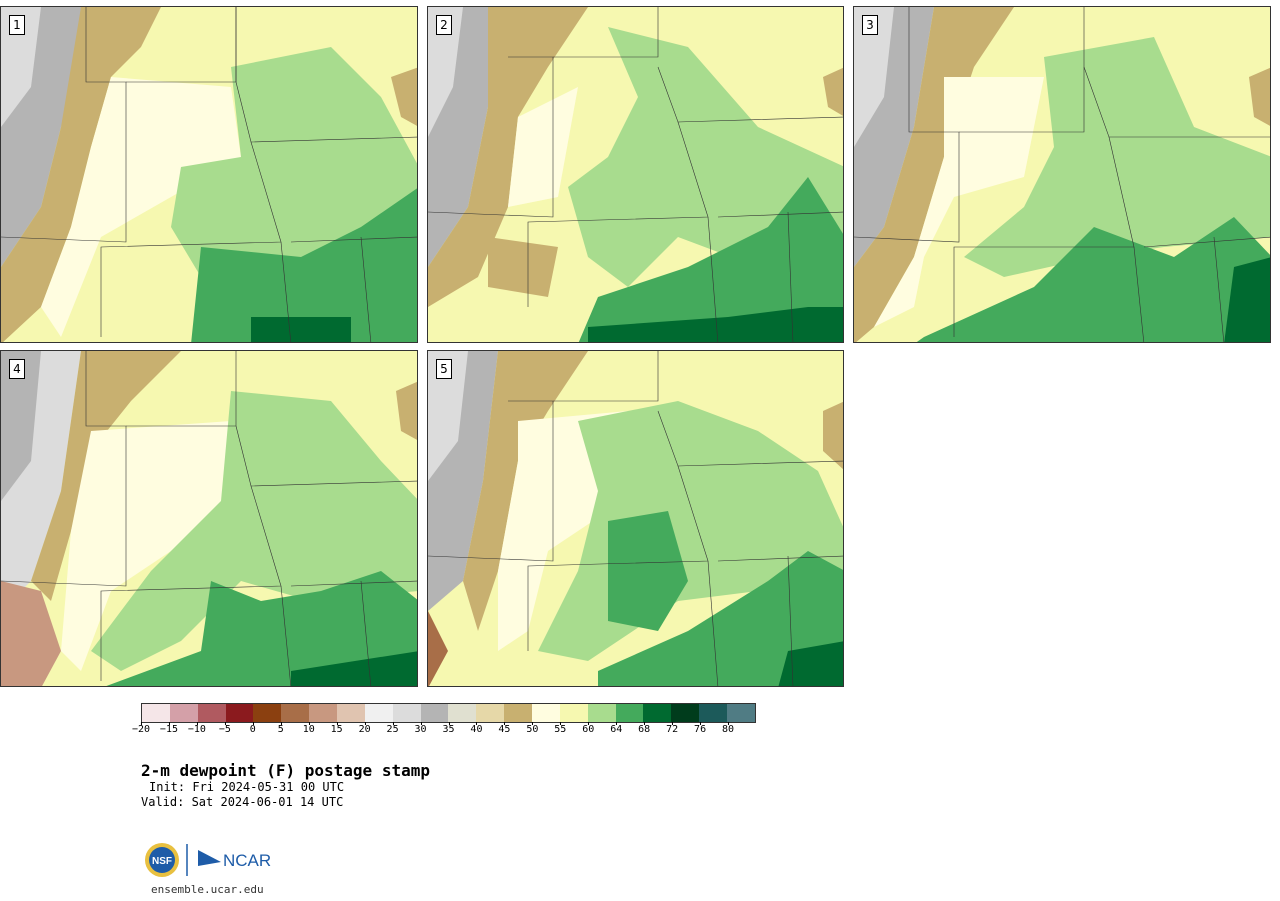  What do you see at coordinates (700, 728) in the screenshot?
I see `colorbar-tick-label: 76` at bounding box center [700, 728].